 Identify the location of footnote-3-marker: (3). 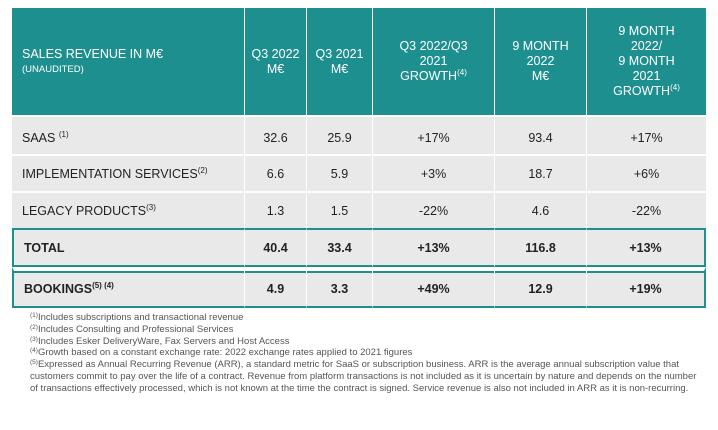
(34, 339).